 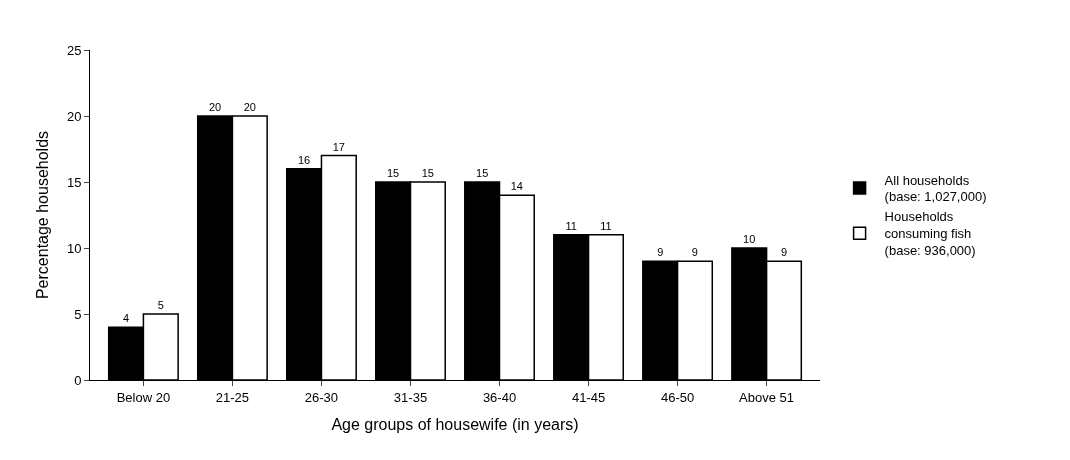 What do you see at coordinates (160, 305) in the screenshot?
I see `data-label: 5` at bounding box center [160, 305].